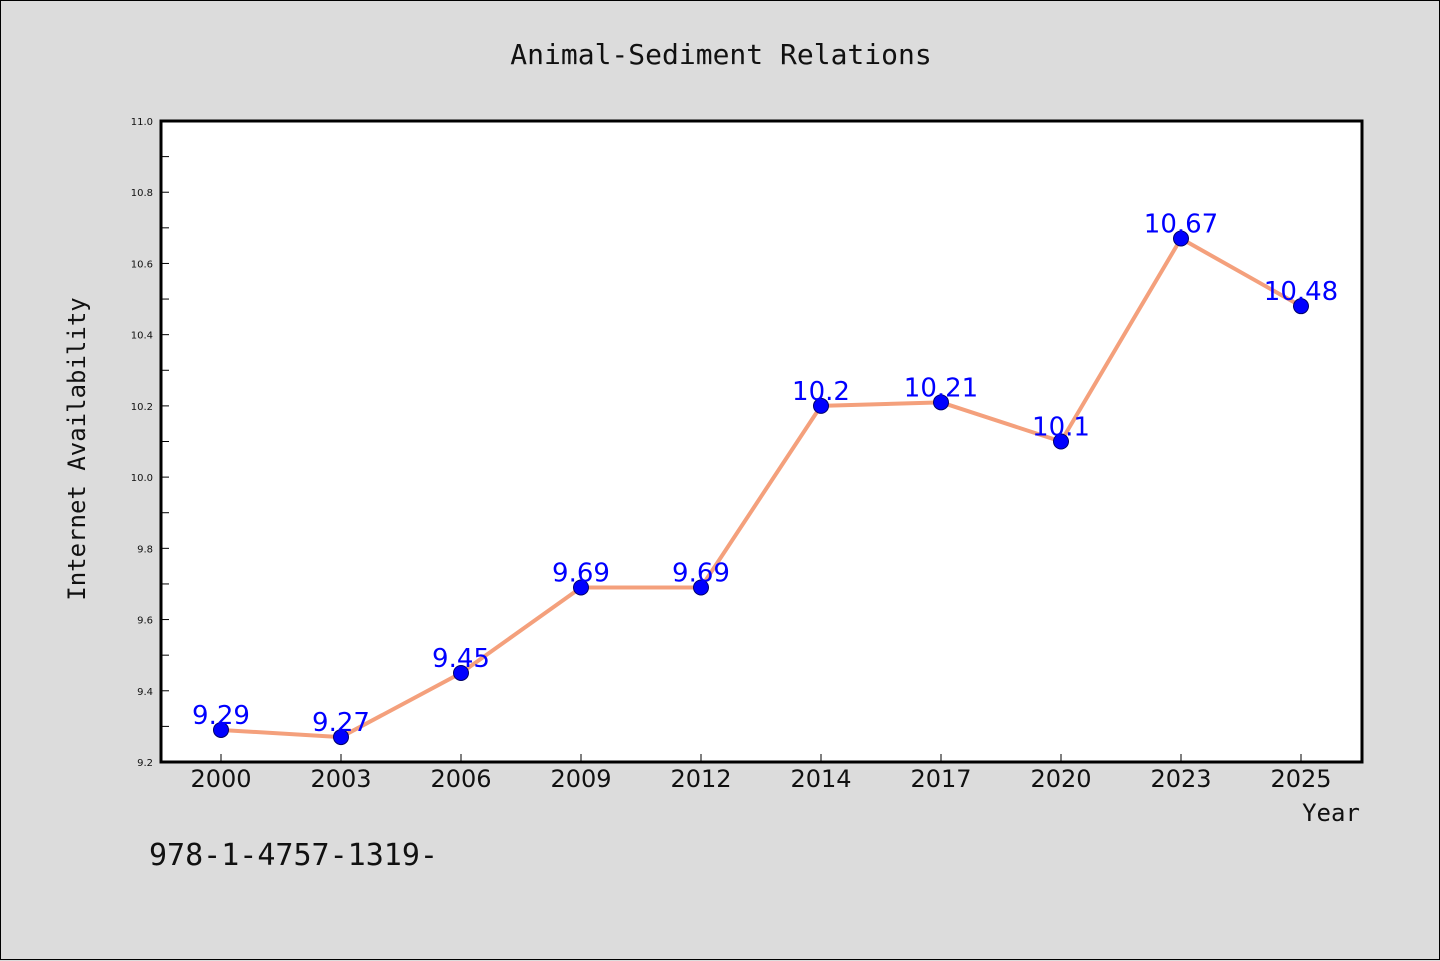 This screenshot has height=961, width=1440. What do you see at coordinates (1301, 292) in the screenshot?
I see `data-label: 10.48` at bounding box center [1301, 292].